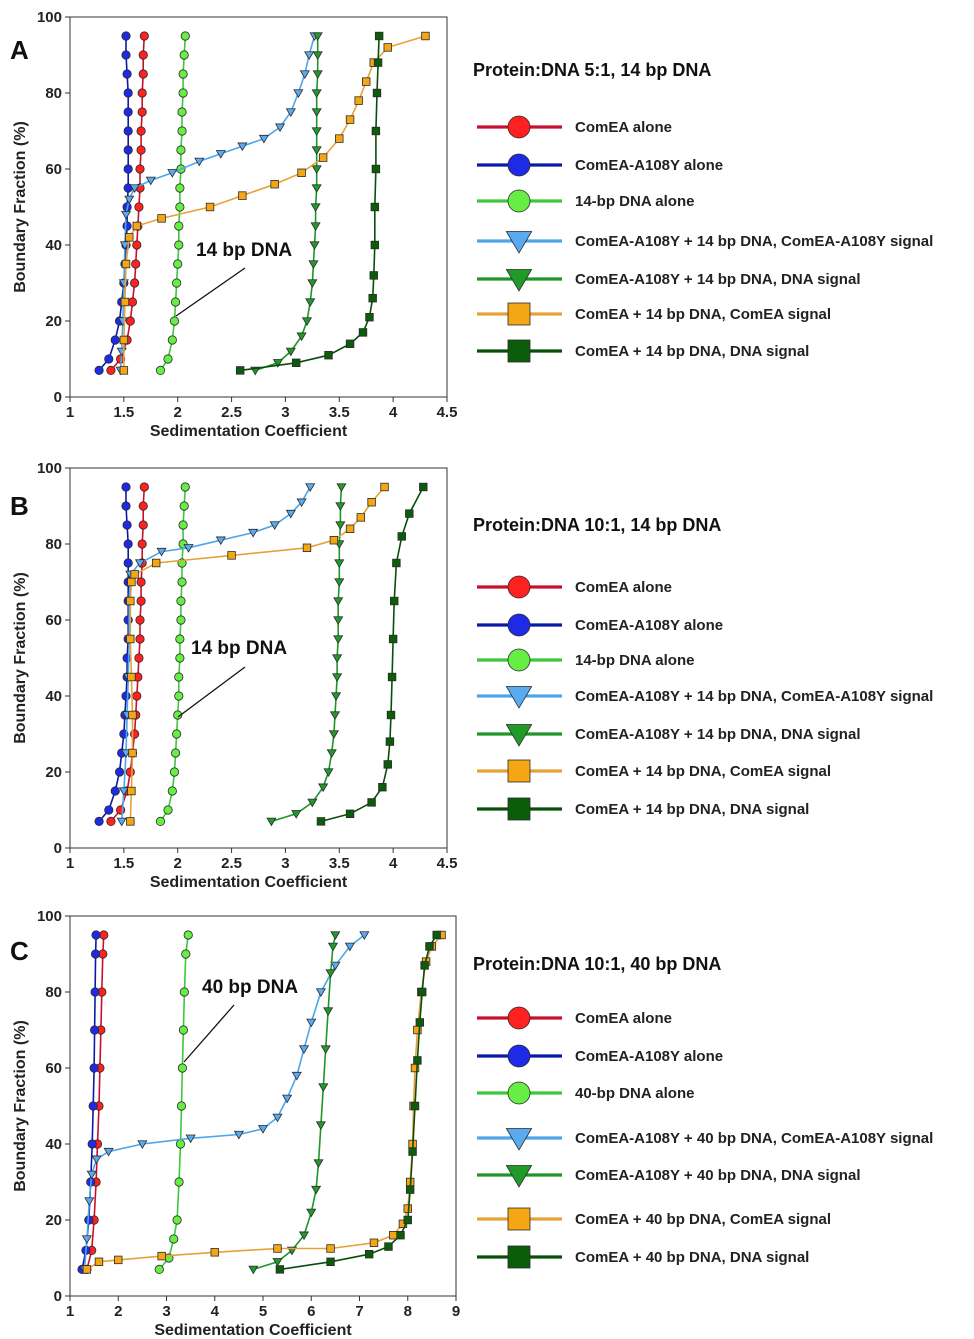  What do you see at coordinates (692, 1257) in the screenshot?
I see `legend-label: ComEA + 40 bp DNA, DNA signal` at bounding box center [692, 1257].